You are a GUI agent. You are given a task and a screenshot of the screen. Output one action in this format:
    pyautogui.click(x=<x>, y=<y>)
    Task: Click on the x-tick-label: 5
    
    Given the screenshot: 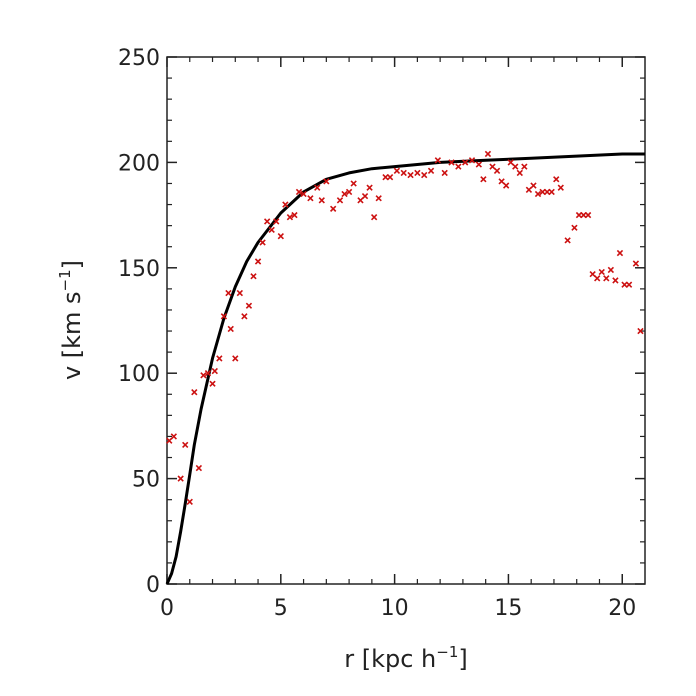 What is the action you would take?
    pyautogui.click(x=281, y=608)
    